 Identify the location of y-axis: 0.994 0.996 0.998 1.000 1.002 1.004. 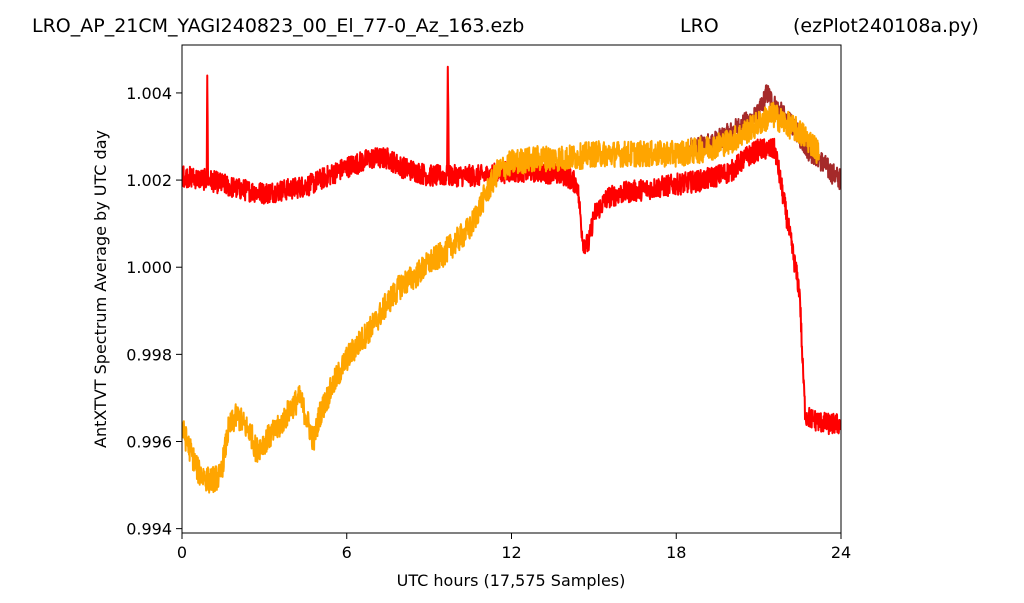
(154, 311).